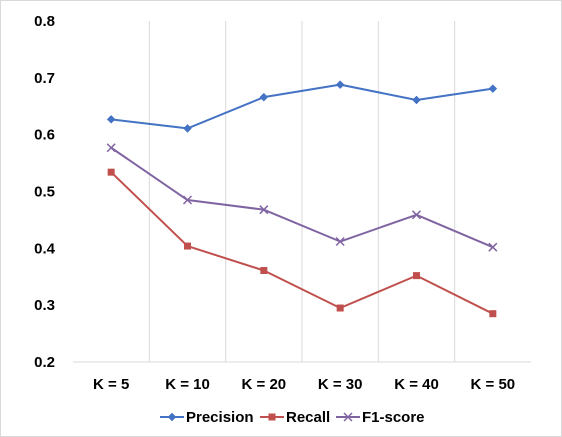  What do you see at coordinates (393, 417) in the screenshot?
I see `legend-label: F1-score` at bounding box center [393, 417].